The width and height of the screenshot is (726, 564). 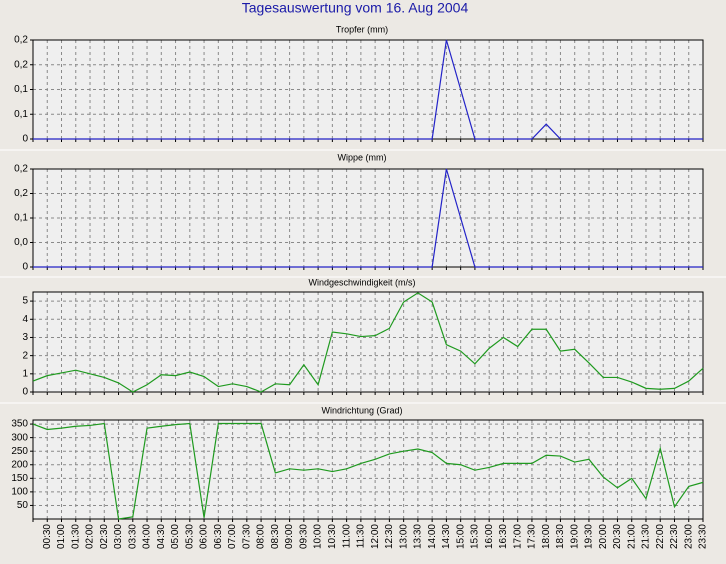 What do you see at coordinates (261, 536) in the screenshot?
I see `x-tick-label: 08:00` at bounding box center [261, 536].